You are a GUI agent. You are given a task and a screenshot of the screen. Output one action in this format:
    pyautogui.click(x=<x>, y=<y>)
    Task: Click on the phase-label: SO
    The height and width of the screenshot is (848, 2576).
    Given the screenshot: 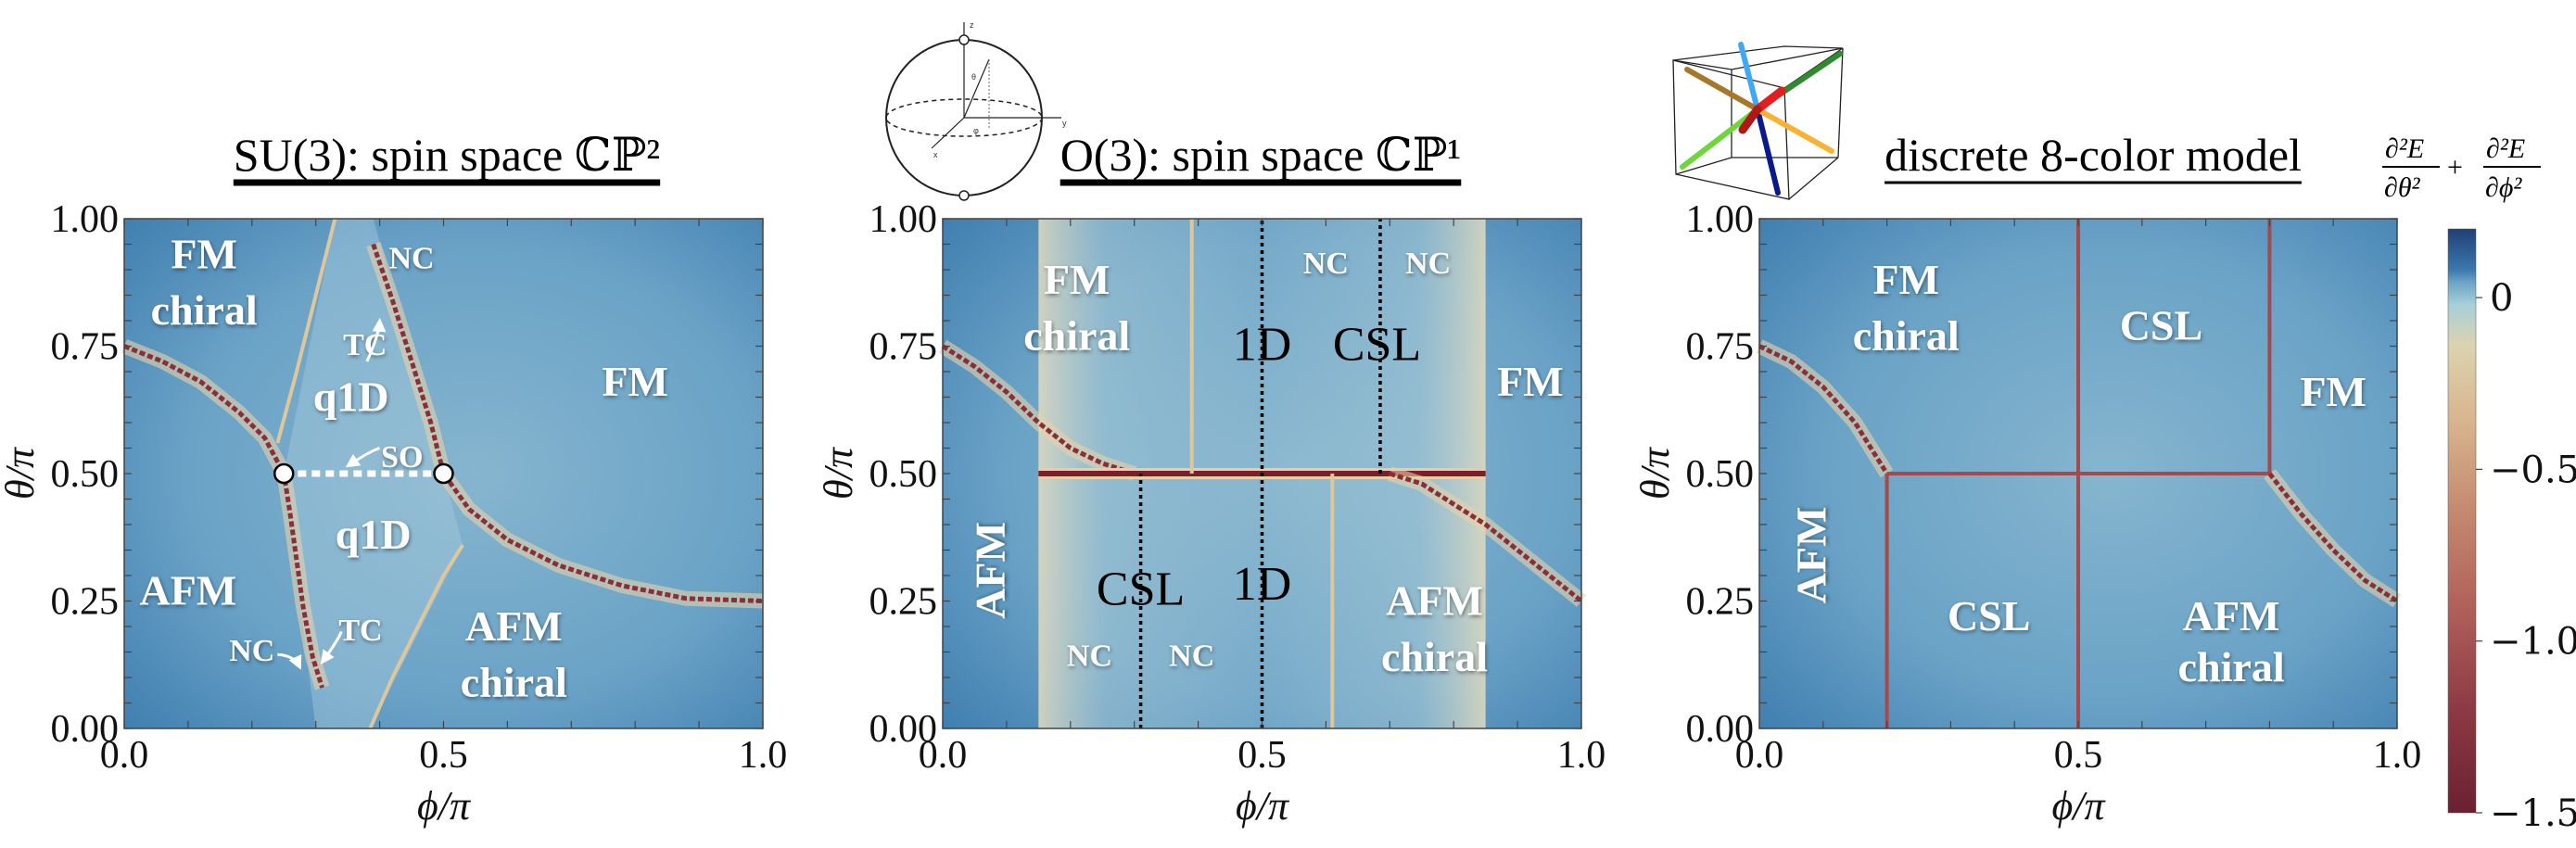 What is the action you would take?
    pyautogui.click(x=402, y=458)
    